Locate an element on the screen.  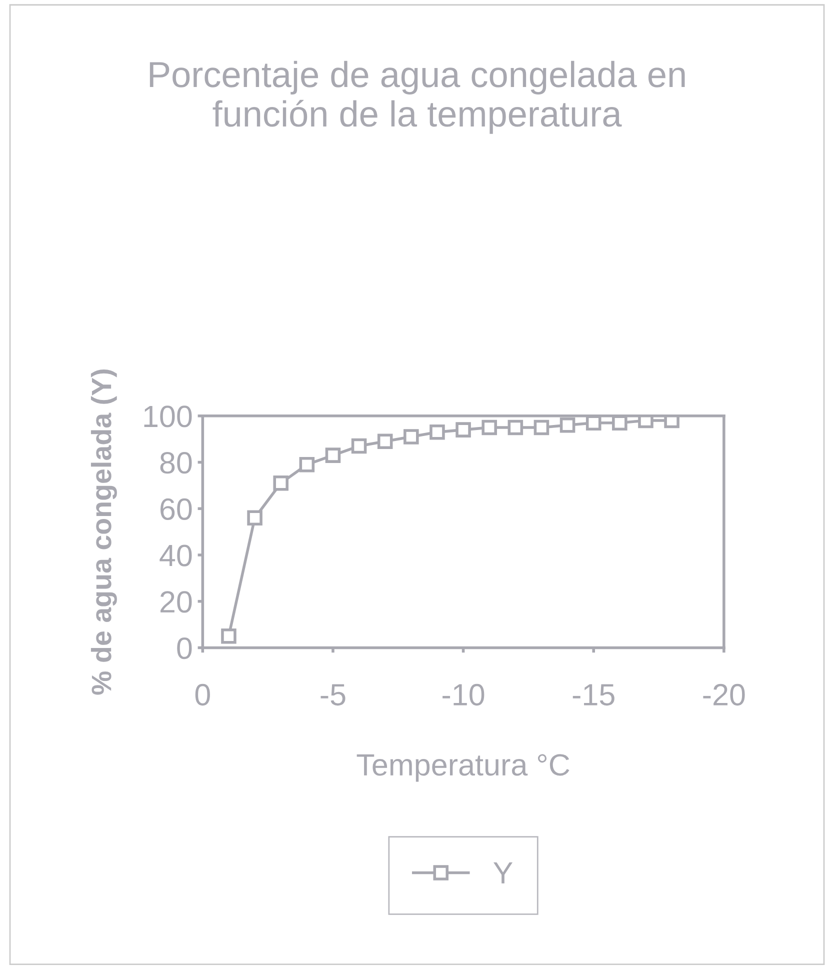
x-tick-label: 0 is located at coordinates (202, 695).